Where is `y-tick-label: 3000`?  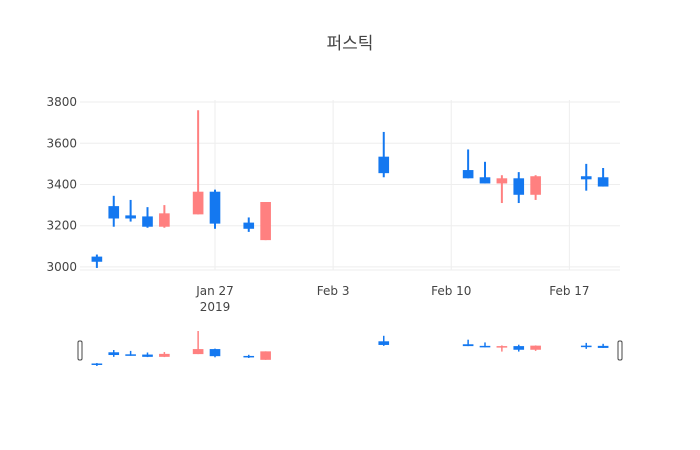
y-tick-label: 3000 is located at coordinates (61, 267).